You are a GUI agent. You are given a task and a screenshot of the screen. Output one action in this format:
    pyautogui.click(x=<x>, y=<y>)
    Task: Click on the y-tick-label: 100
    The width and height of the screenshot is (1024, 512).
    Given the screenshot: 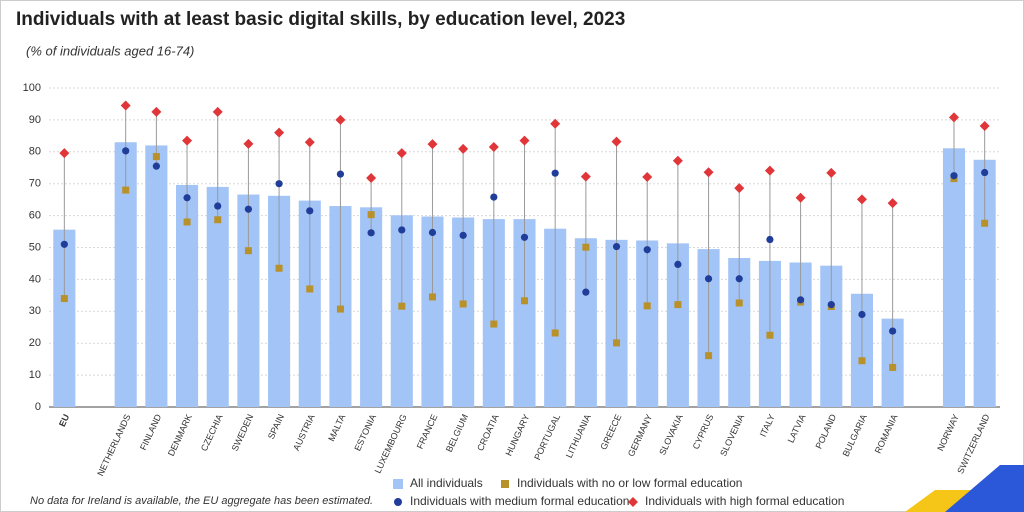 What is the action you would take?
    pyautogui.click(x=32, y=88)
    